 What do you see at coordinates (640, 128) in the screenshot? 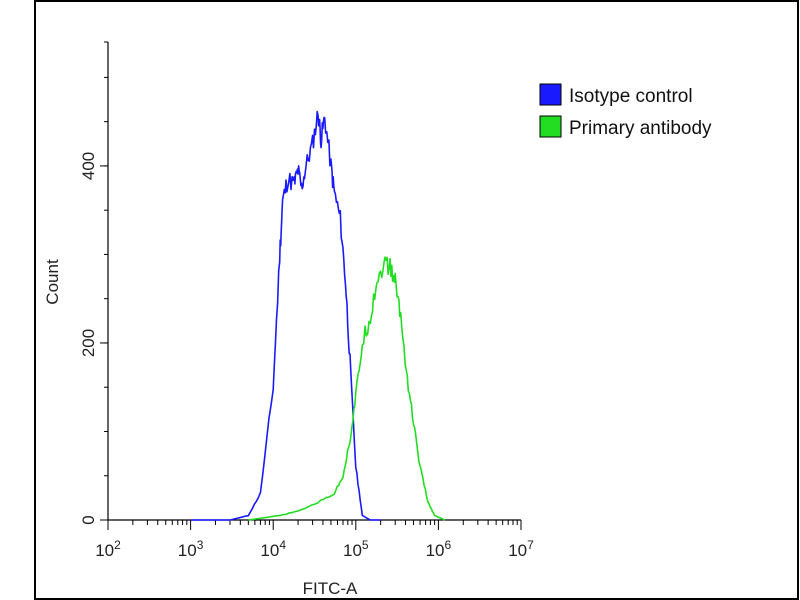
I see `legend-label-primary-antibody: Primary antibody` at bounding box center [640, 128].